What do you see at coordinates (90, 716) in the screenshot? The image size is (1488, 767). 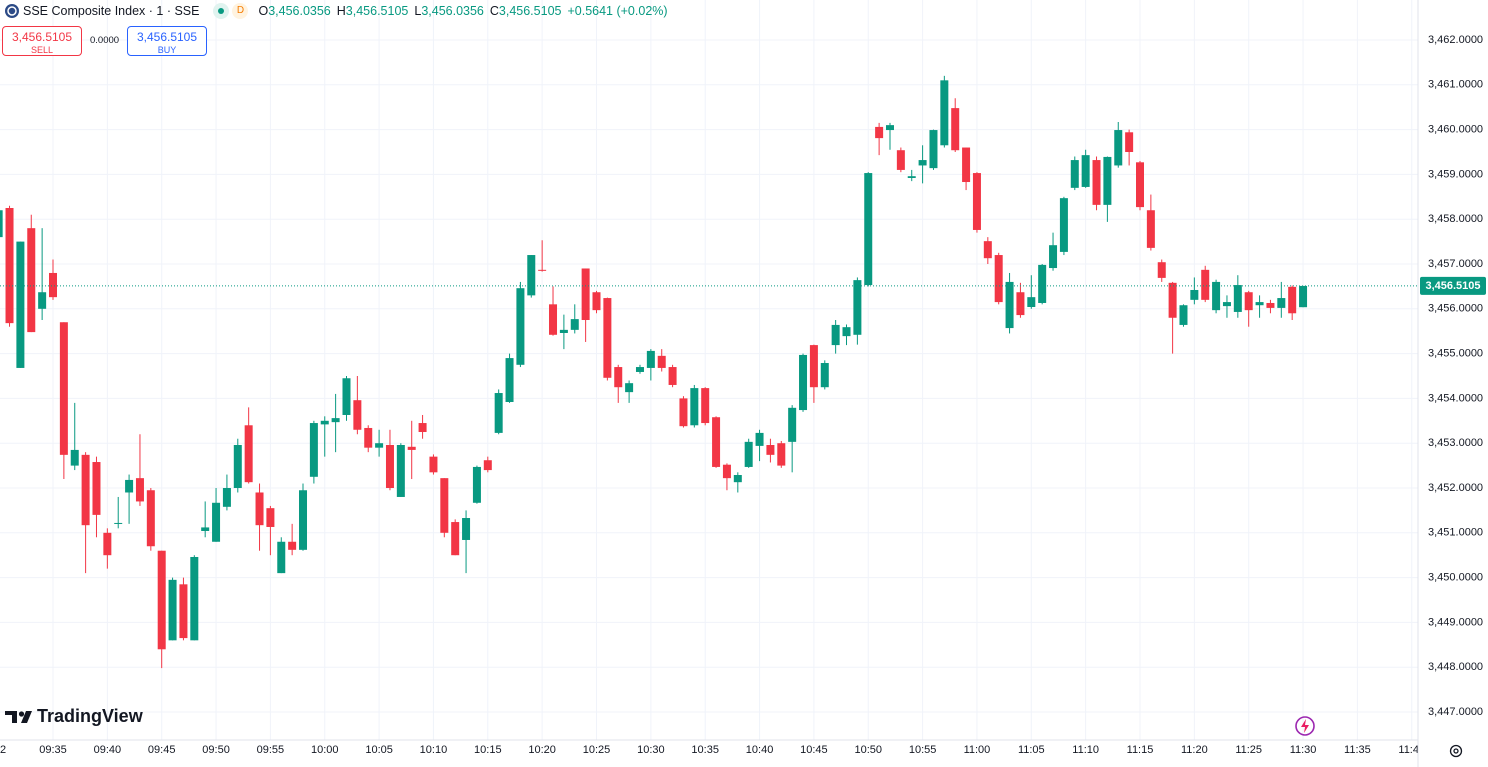 I see `brand-text: TradingView` at bounding box center [90, 716].